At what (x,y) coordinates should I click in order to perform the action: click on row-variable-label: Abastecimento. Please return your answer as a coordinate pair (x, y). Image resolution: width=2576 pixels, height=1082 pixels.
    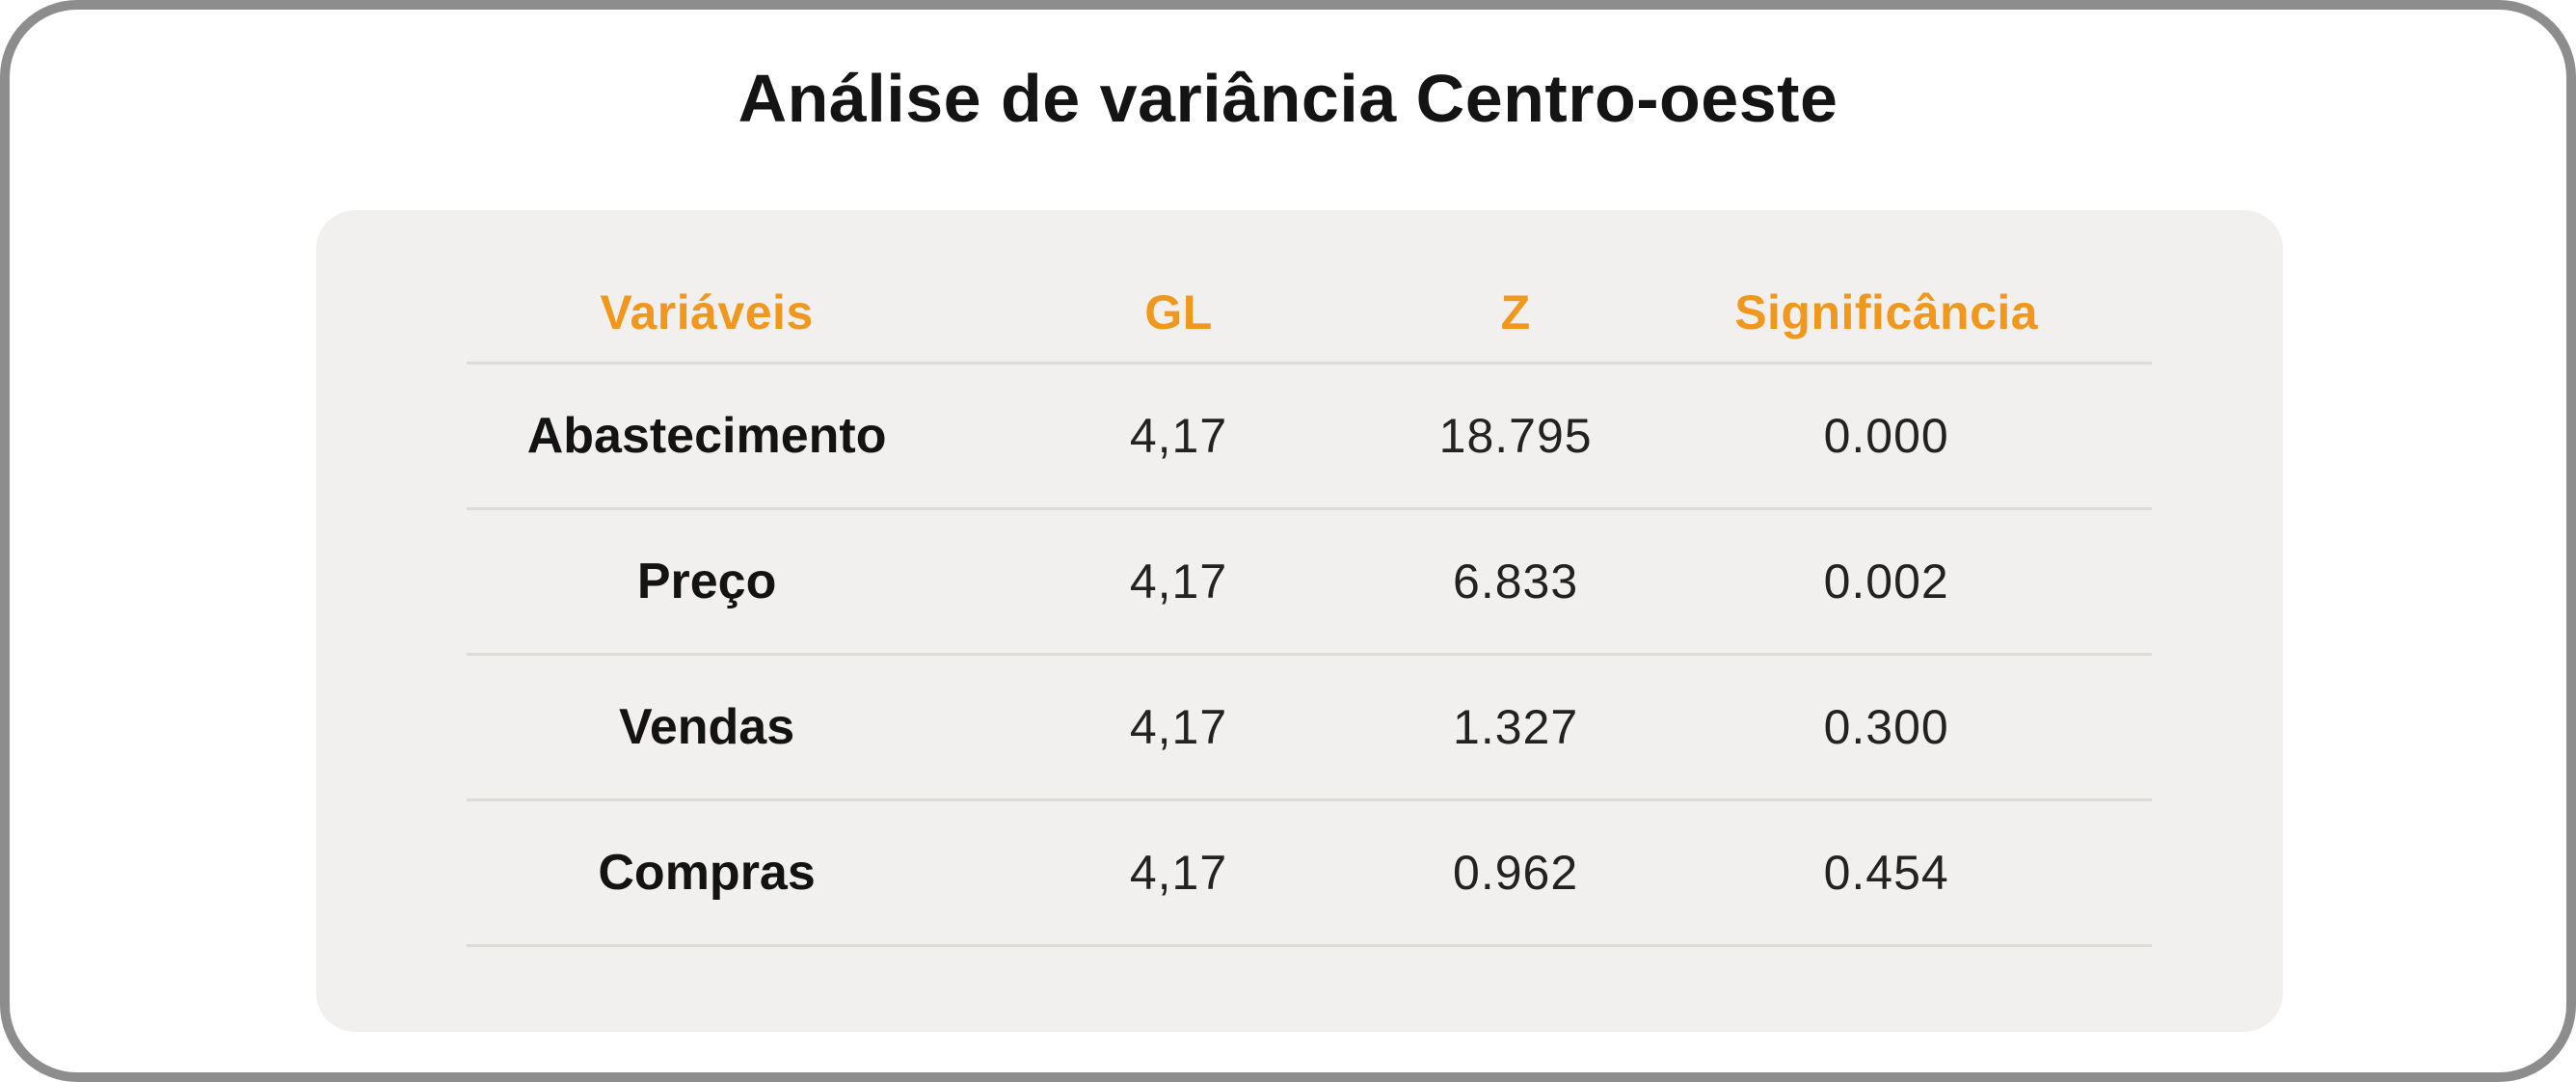
    Looking at the image, I should click on (707, 436).